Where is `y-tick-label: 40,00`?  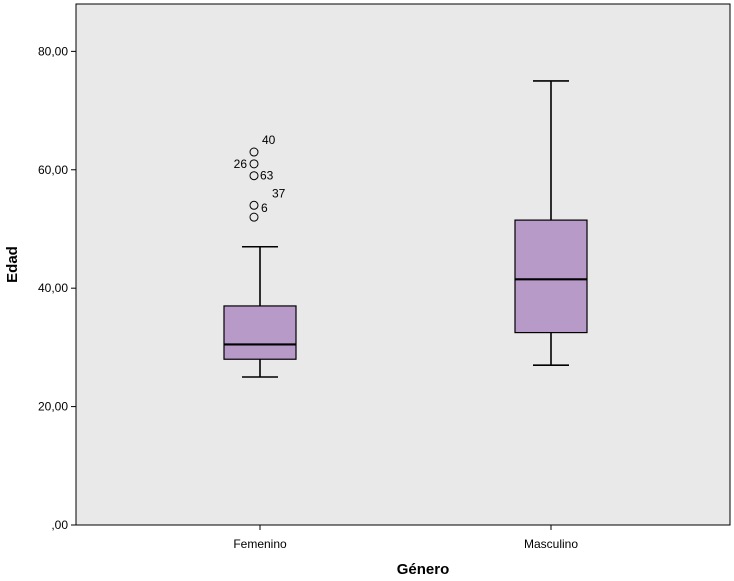 y-tick-label: 40,00 is located at coordinates (53, 288).